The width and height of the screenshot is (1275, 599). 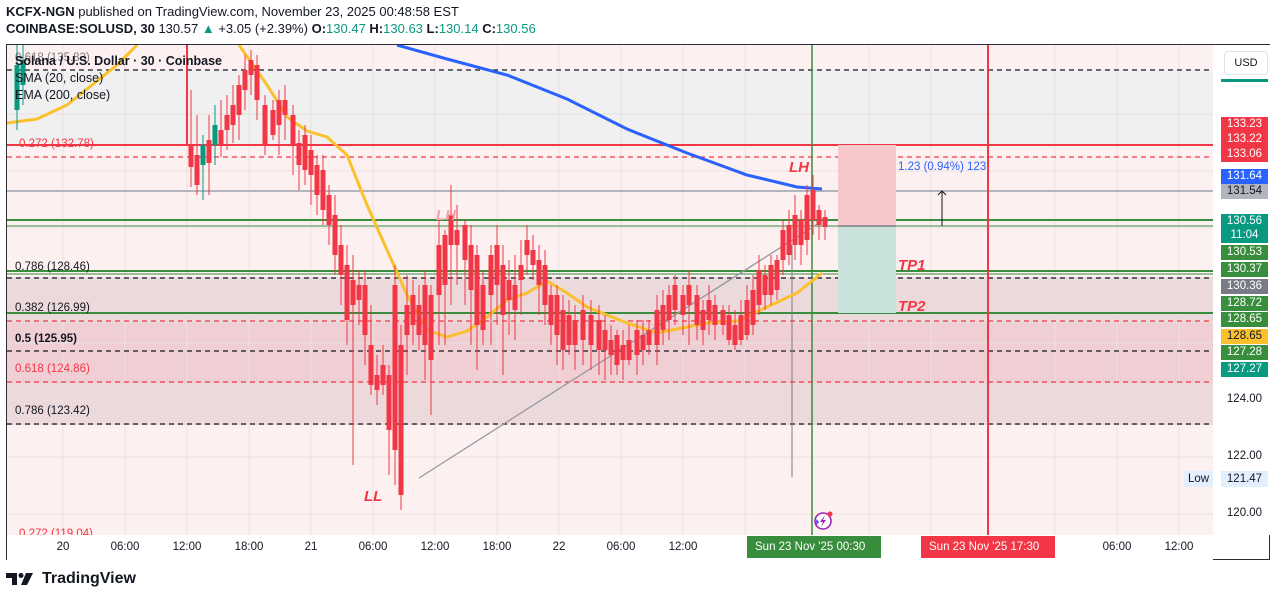 I want to click on price-axis-label: 128.72, so click(x=1244, y=303).